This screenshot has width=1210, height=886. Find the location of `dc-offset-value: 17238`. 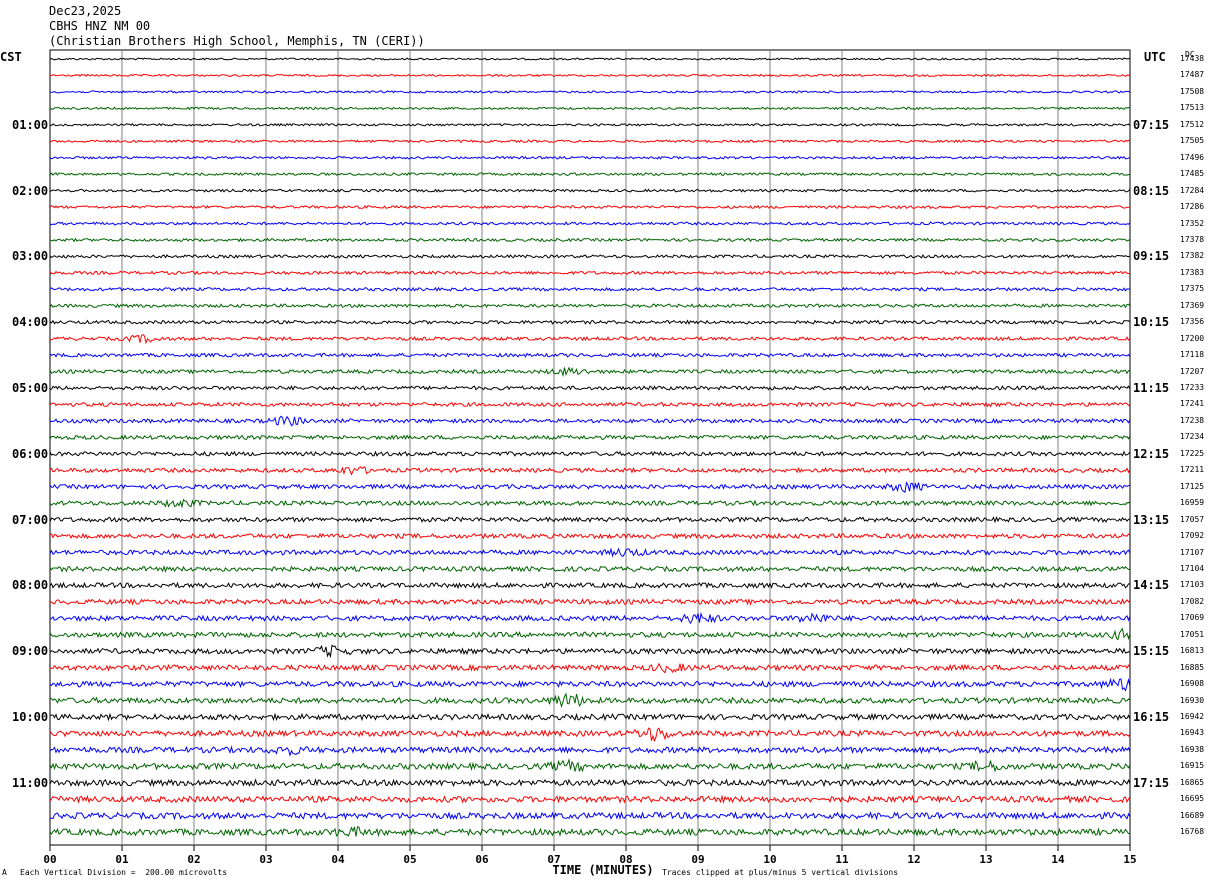

dc-offset-value: 17238 is located at coordinates (1192, 420).